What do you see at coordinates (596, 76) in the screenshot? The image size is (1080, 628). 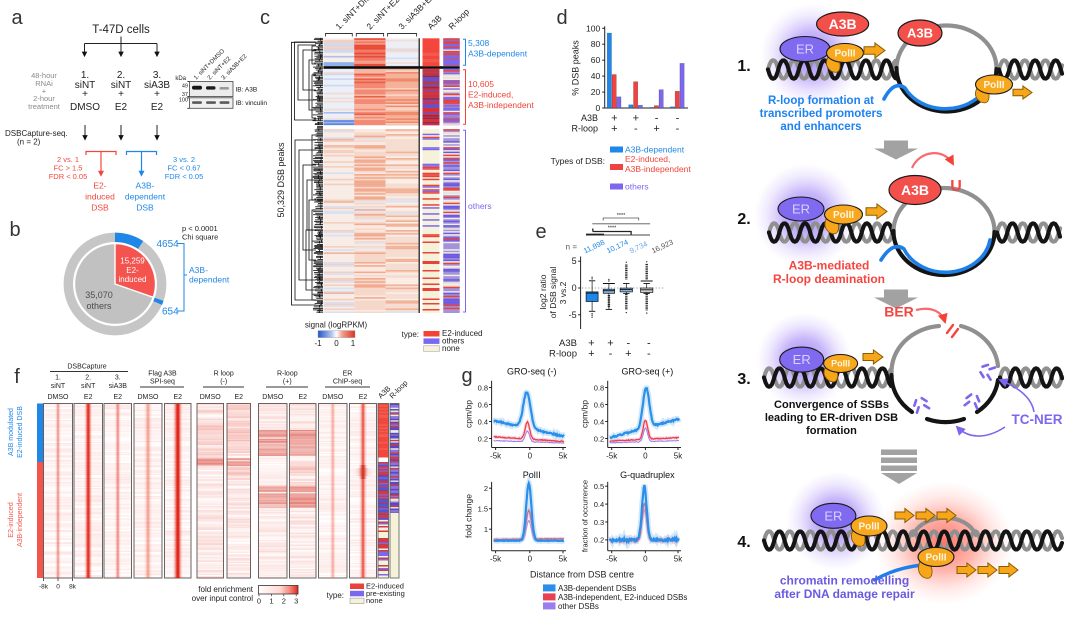 I see `svg-text: 40` at bounding box center [596, 76].